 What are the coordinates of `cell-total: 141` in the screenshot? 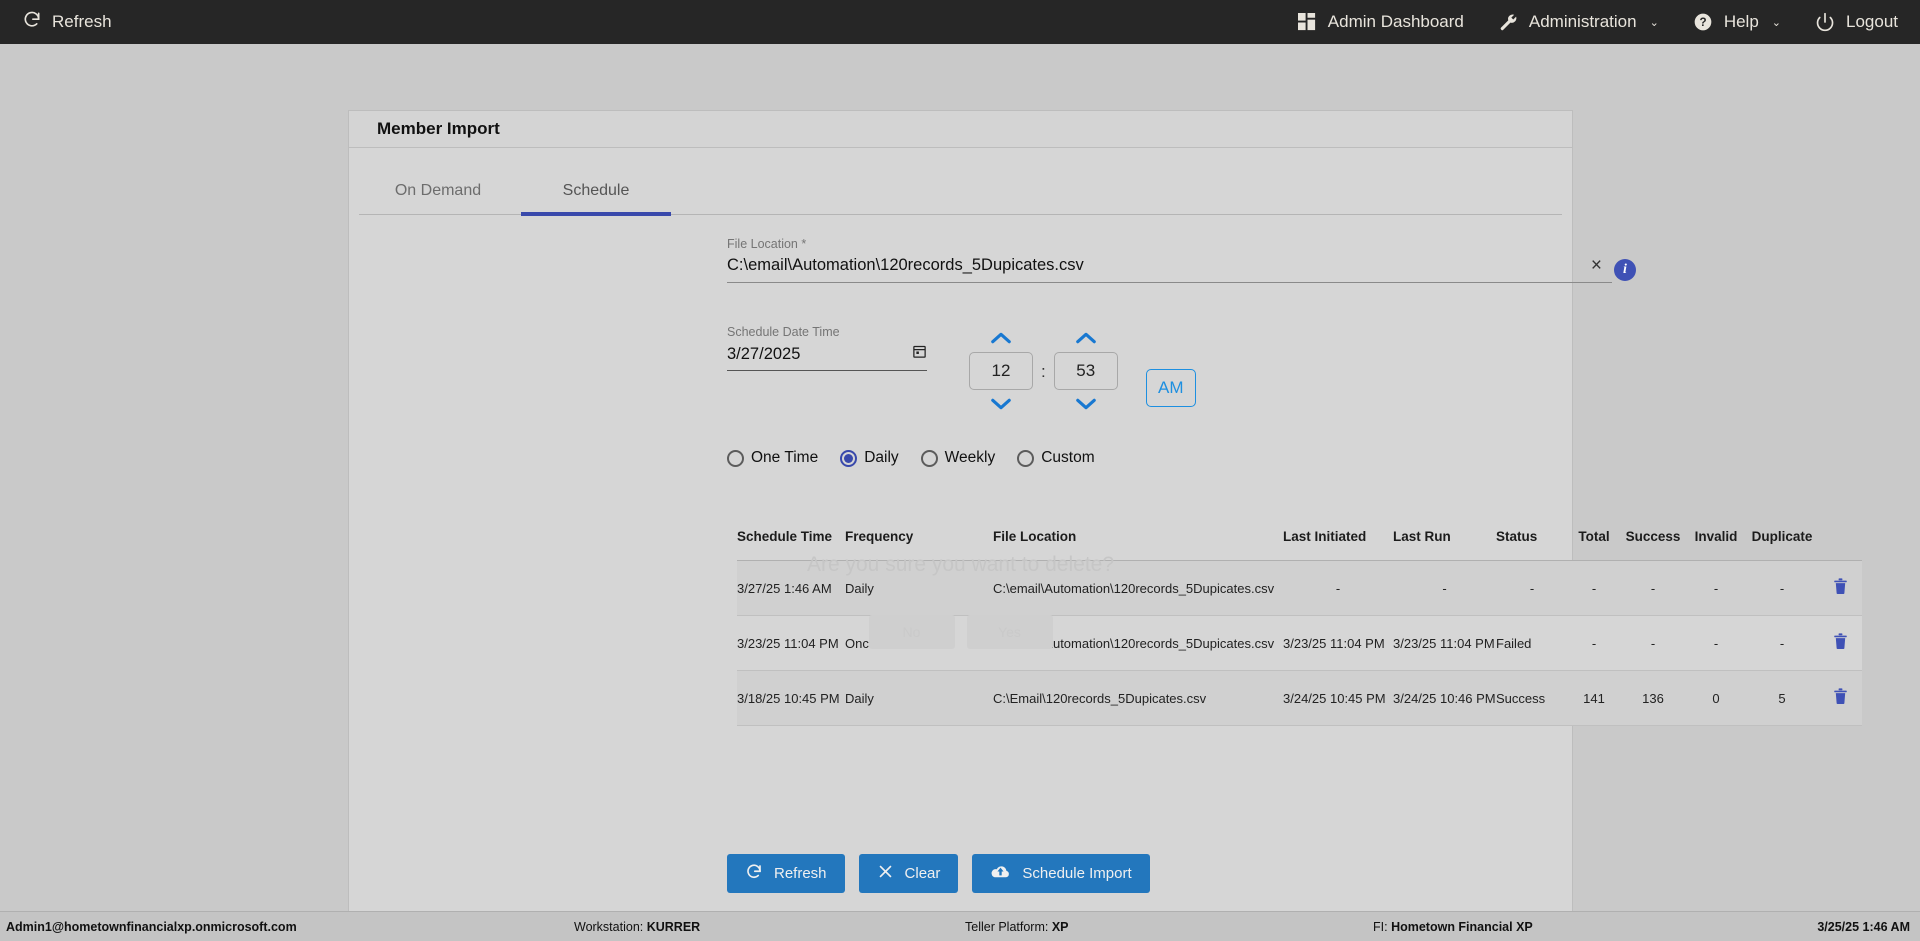 It's located at (1594, 698).